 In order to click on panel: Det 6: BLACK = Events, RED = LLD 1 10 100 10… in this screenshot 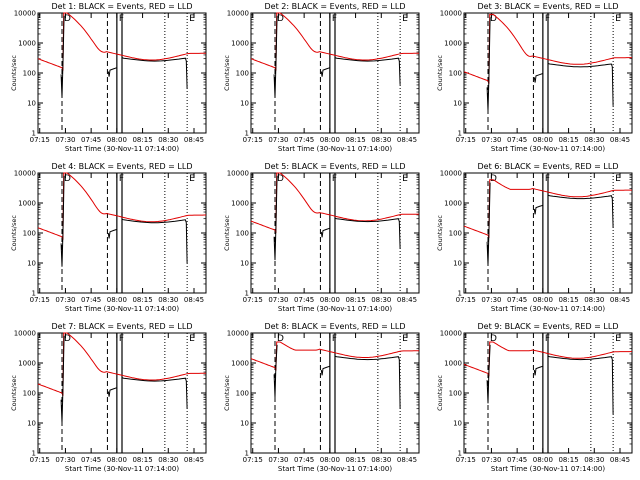, I will do `click(534, 237)`.